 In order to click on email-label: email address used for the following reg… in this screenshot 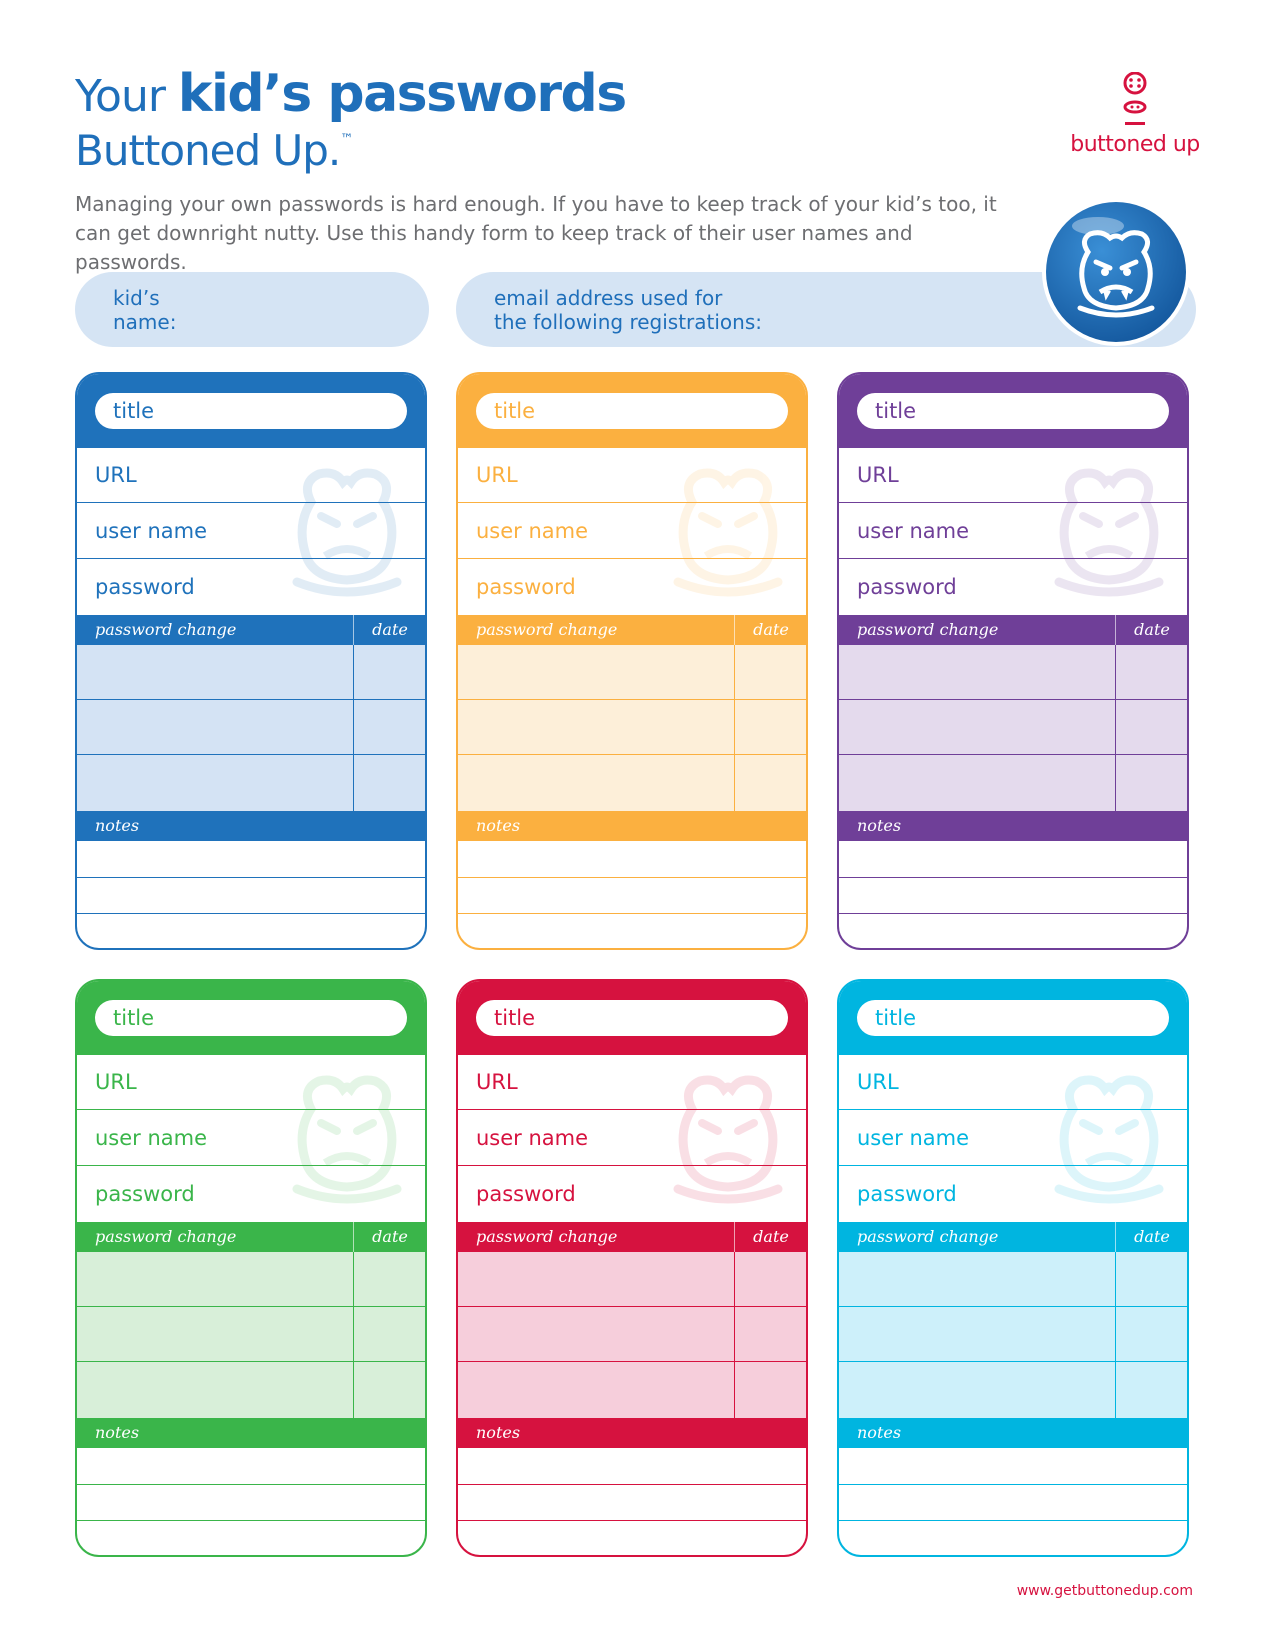, I will do `click(628, 310)`.